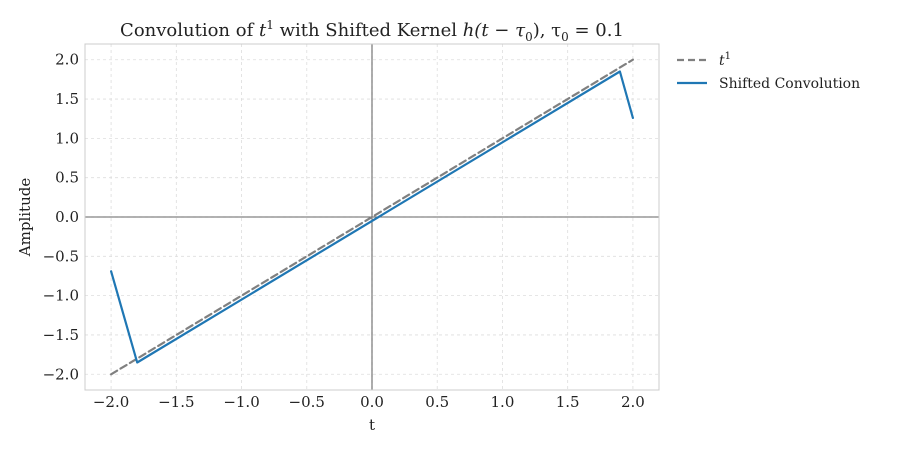 This screenshot has height=450, width=900. I want to click on x-axis-label: t, so click(372, 425).